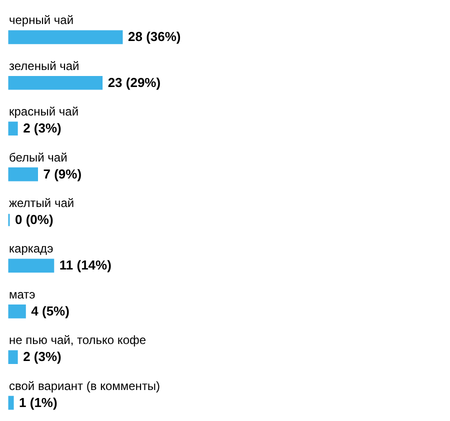 This screenshot has height=421, width=450. What do you see at coordinates (50, 310) in the screenshot?
I see `data-label: 4 (5%)` at bounding box center [50, 310].